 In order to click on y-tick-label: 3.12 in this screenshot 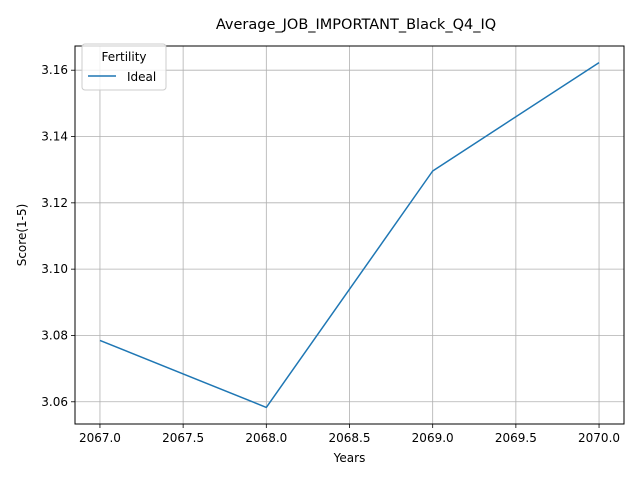, I will do `click(54, 203)`.